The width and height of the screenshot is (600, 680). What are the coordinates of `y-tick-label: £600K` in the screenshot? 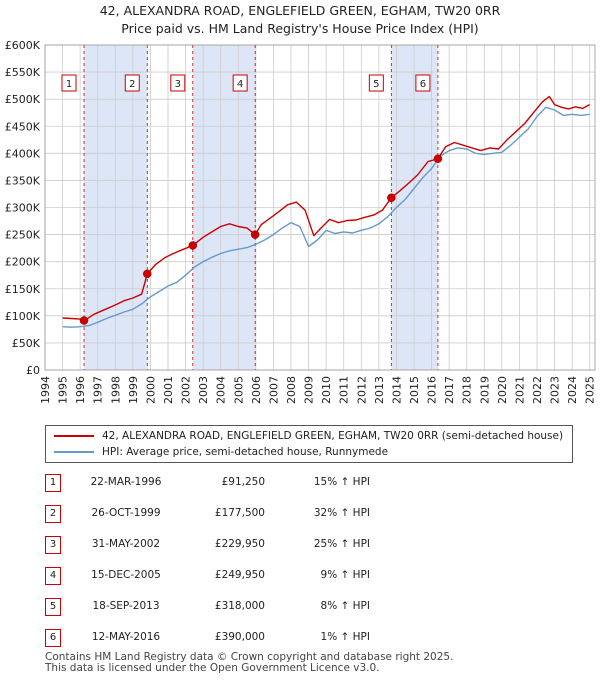 It's located at (23, 45).